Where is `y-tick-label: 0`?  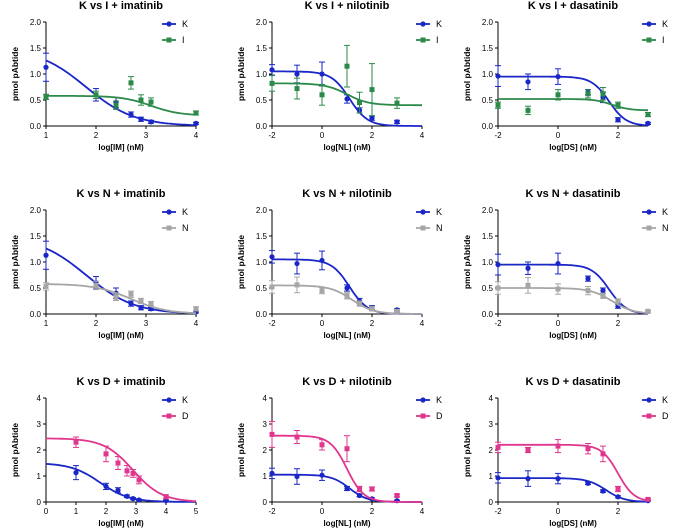
y-tick-label: 0 is located at coordinates (265, 502).